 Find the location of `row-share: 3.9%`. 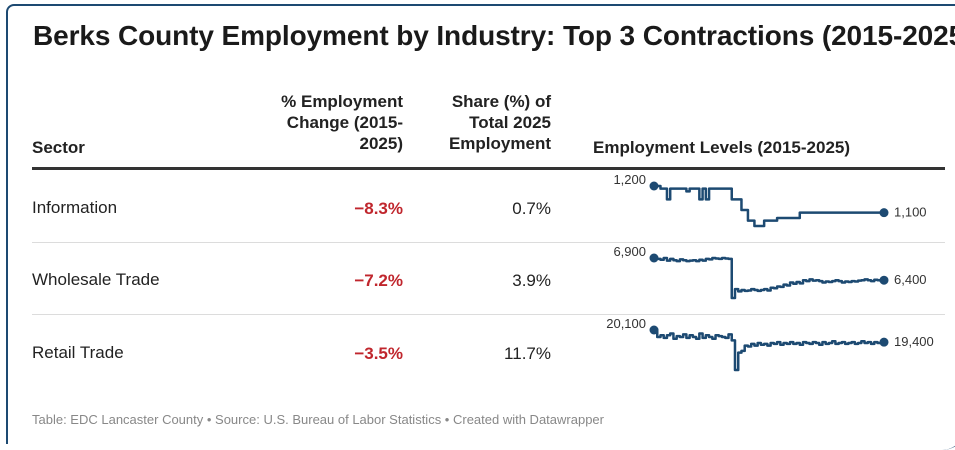

row-share: 3.9% is located at coordinates (531, 280).